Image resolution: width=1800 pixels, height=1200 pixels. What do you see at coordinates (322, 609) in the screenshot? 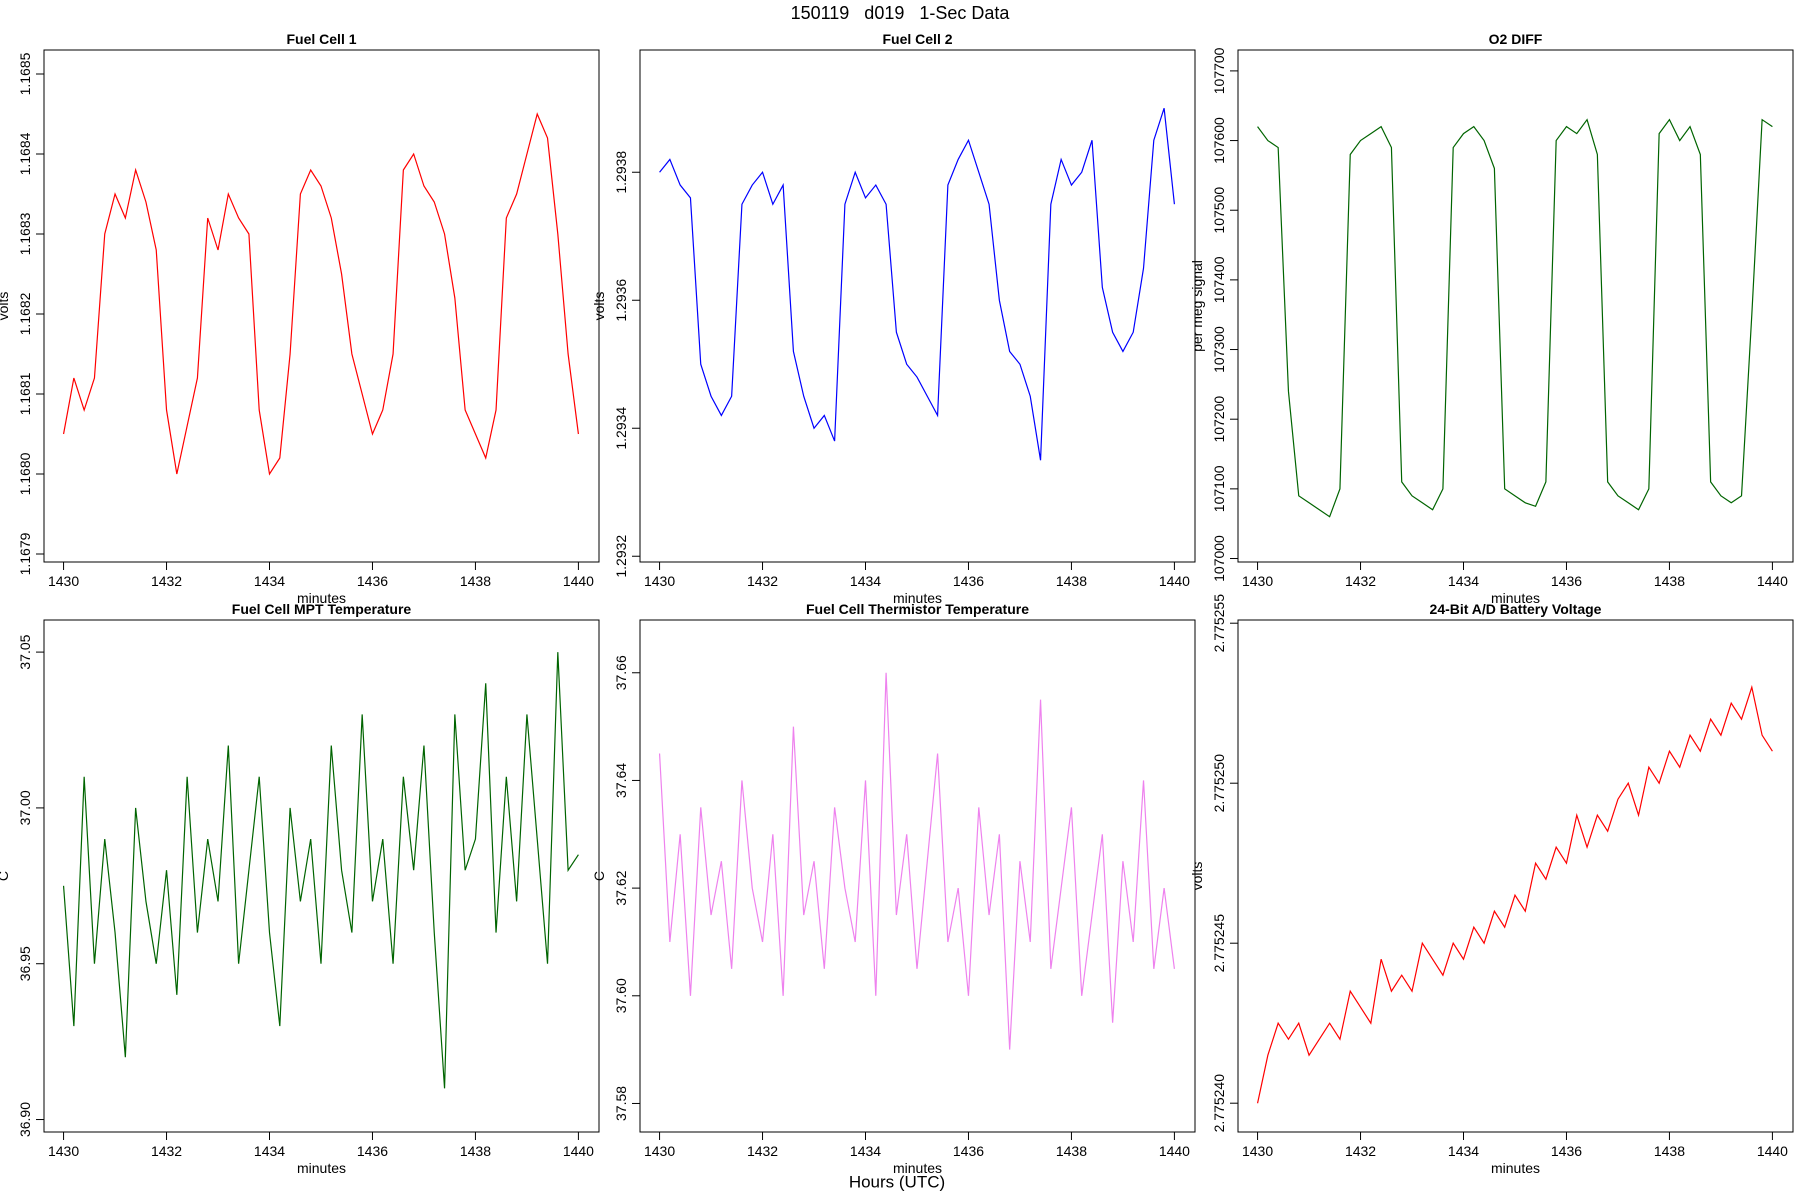
I see `panel-title: Fuel Cell MPT Temperature` at bounding box center [322, 609].